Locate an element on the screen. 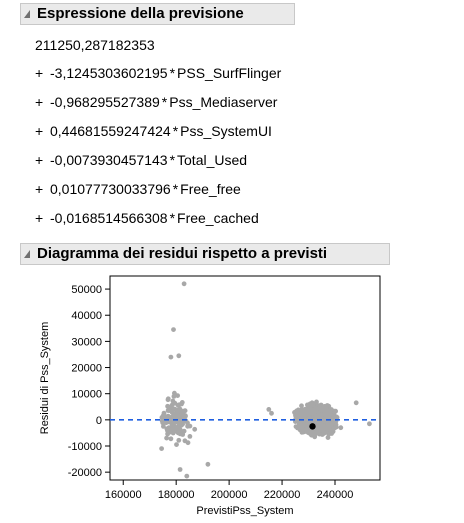  formula-term: + -0,968295527389 * Pss_Mediaserver is located at coordinates (156, 102).